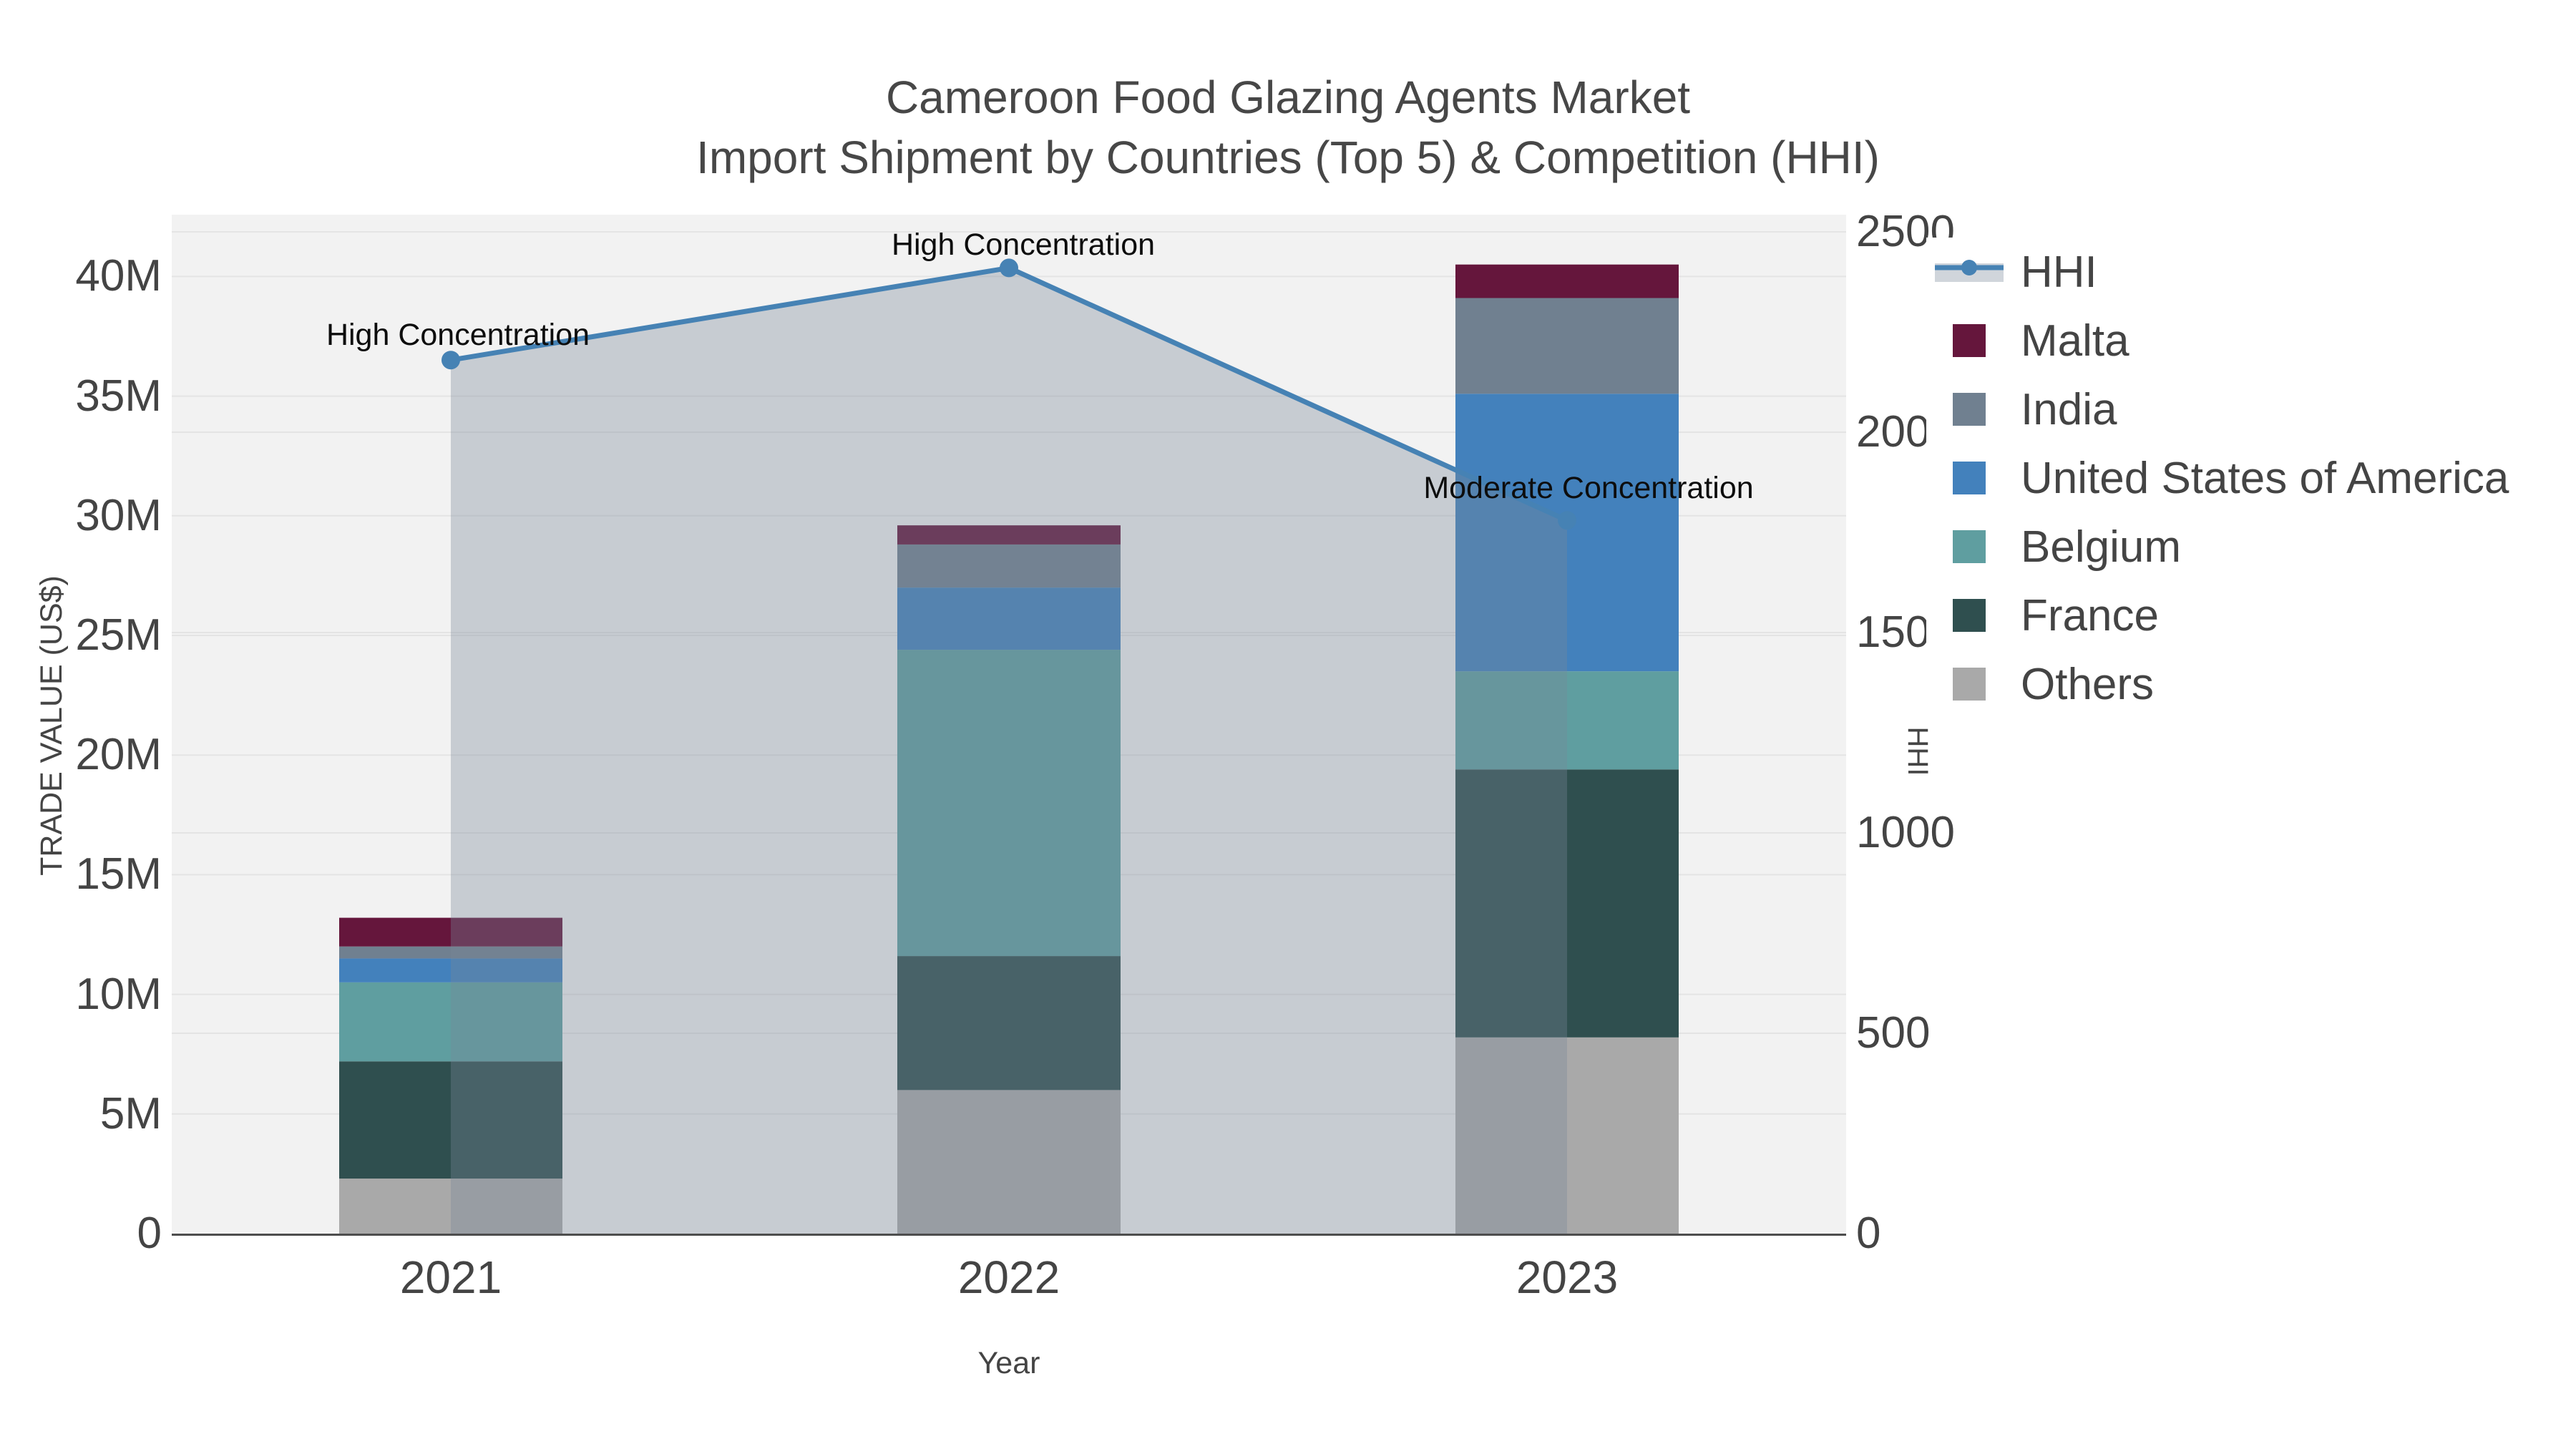  I want to click on bar-segment-belgium-2021, so click(450, 1022).